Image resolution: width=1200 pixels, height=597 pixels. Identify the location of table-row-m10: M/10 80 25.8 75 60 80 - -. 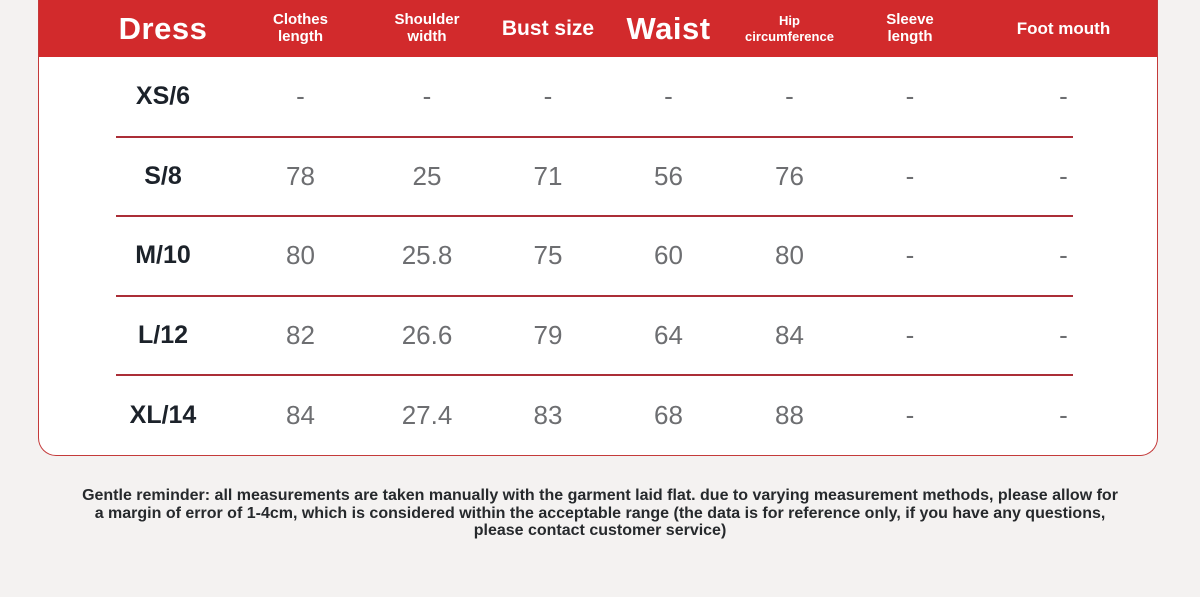
(598, 256).